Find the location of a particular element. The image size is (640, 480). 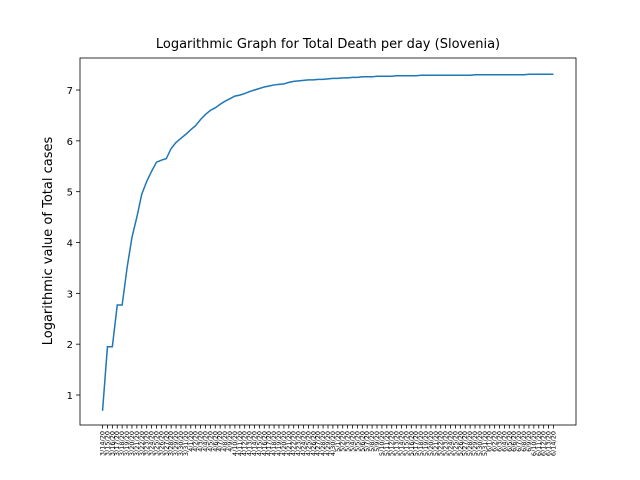

x-tick-label: 5/24/20 is located at coordinates (451, 443).